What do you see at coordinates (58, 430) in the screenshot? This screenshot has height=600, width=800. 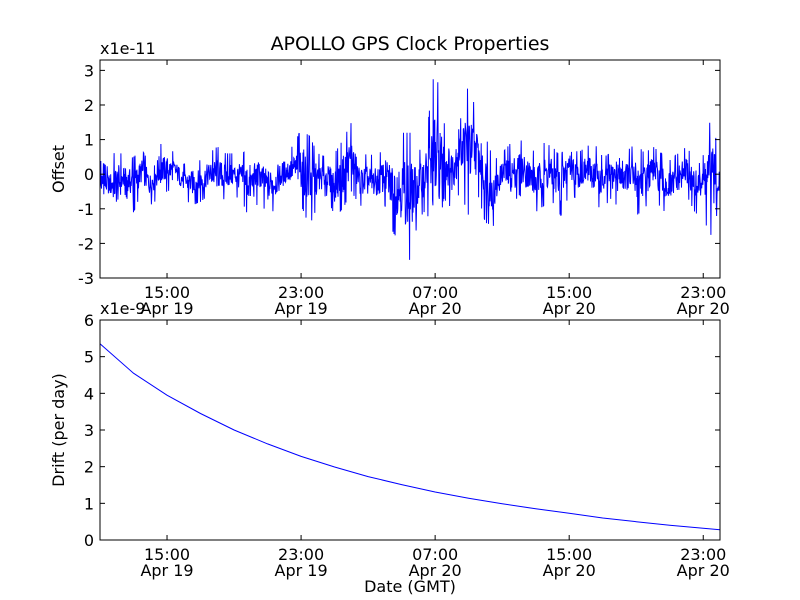 I see `y-axis-label: Drift (per day)` at bounding box center [58, 430].